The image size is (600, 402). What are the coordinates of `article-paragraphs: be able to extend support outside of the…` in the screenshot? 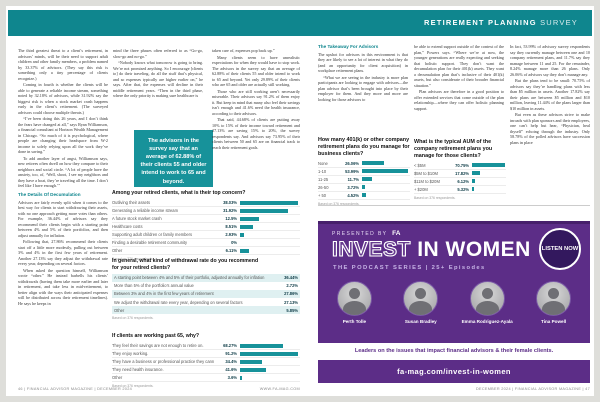 It's located at (459, 77).